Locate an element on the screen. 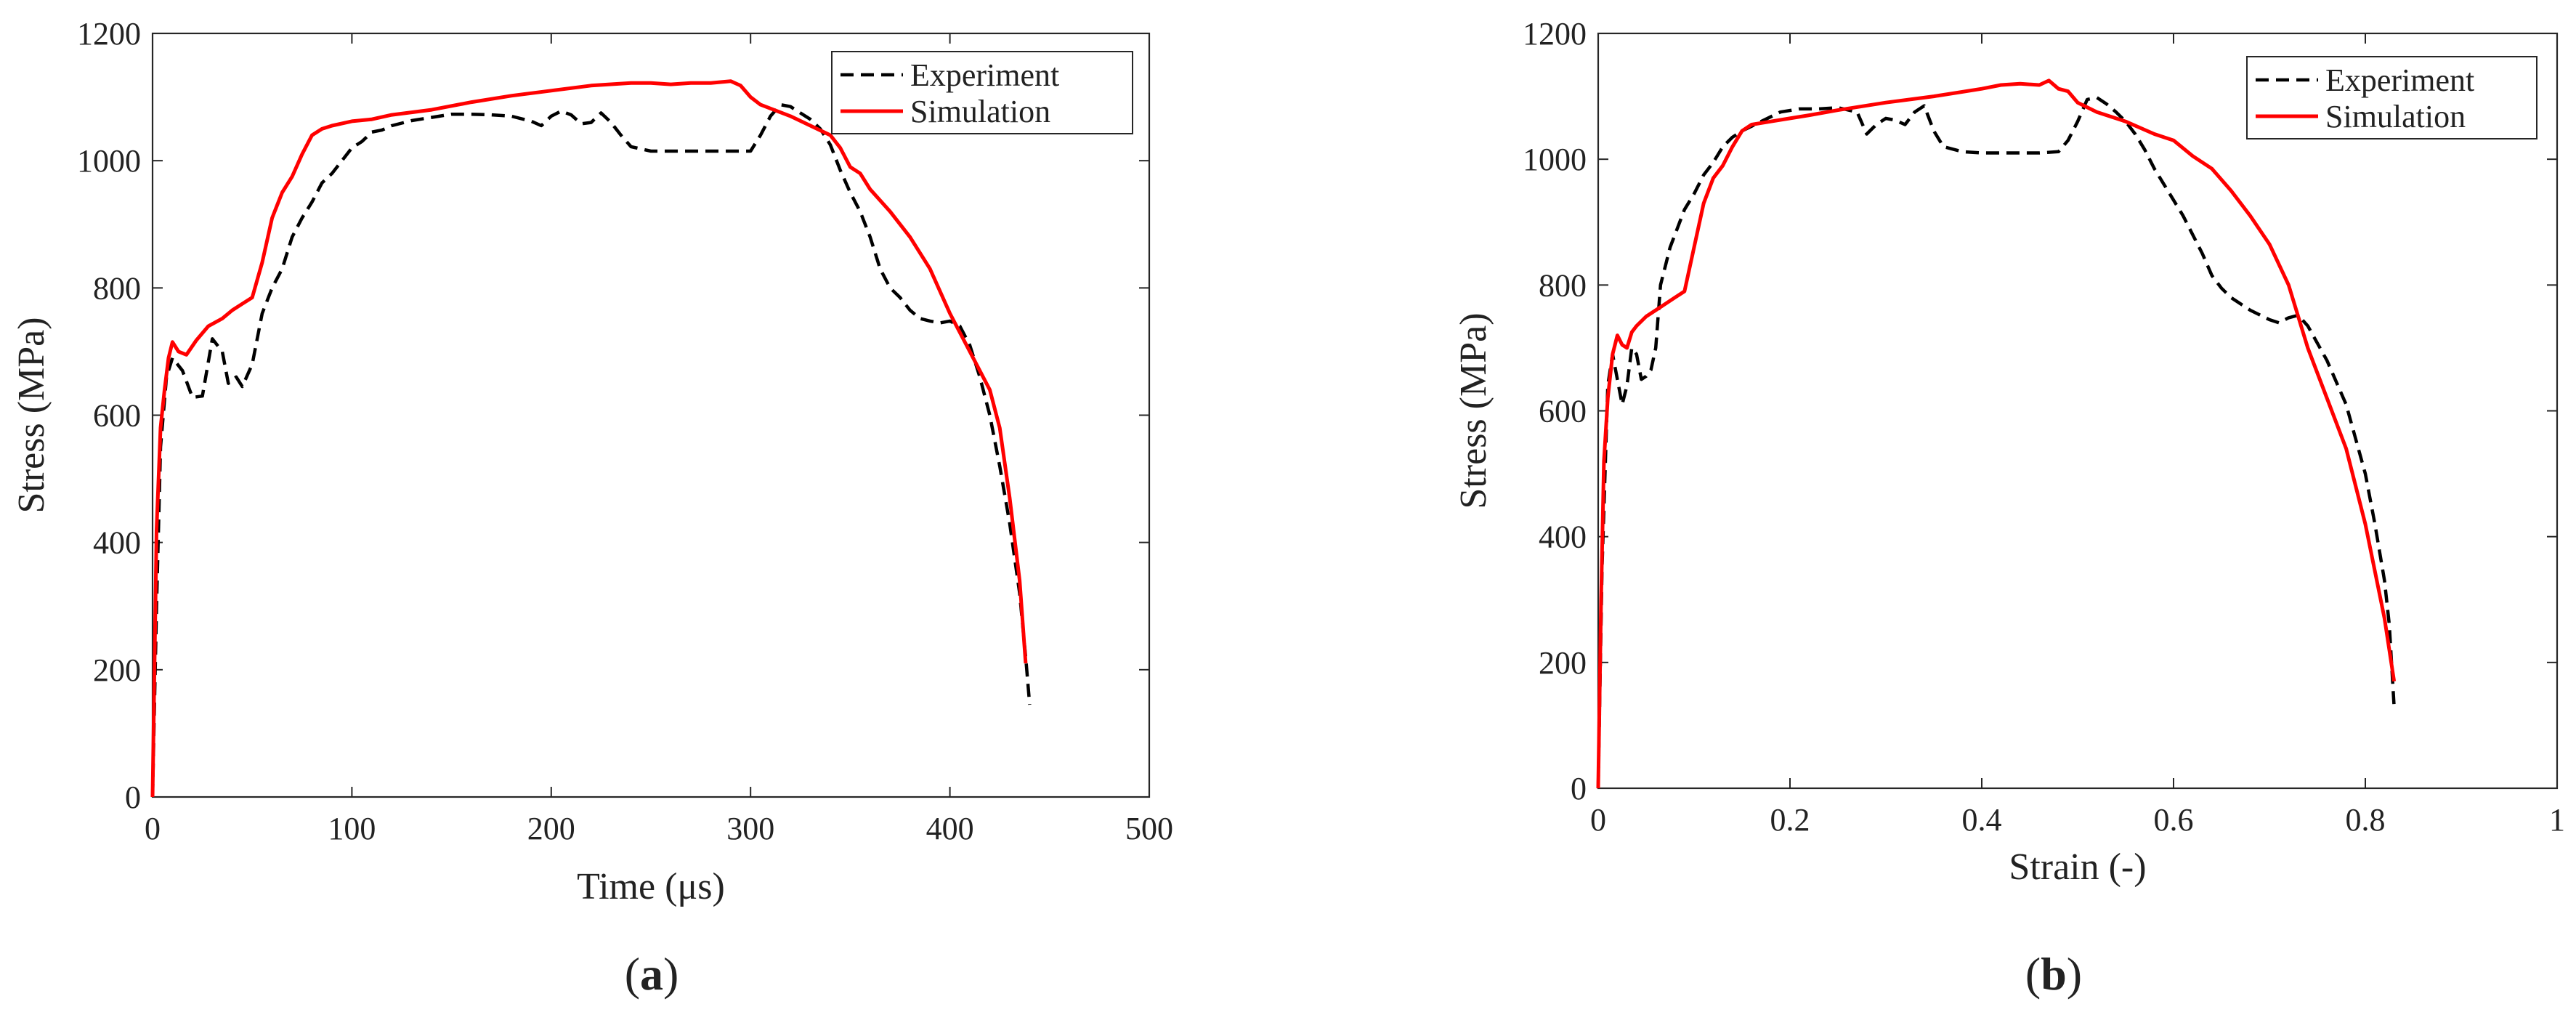  x-tick-label: 0.6 is located at coordinates (2174, 820).